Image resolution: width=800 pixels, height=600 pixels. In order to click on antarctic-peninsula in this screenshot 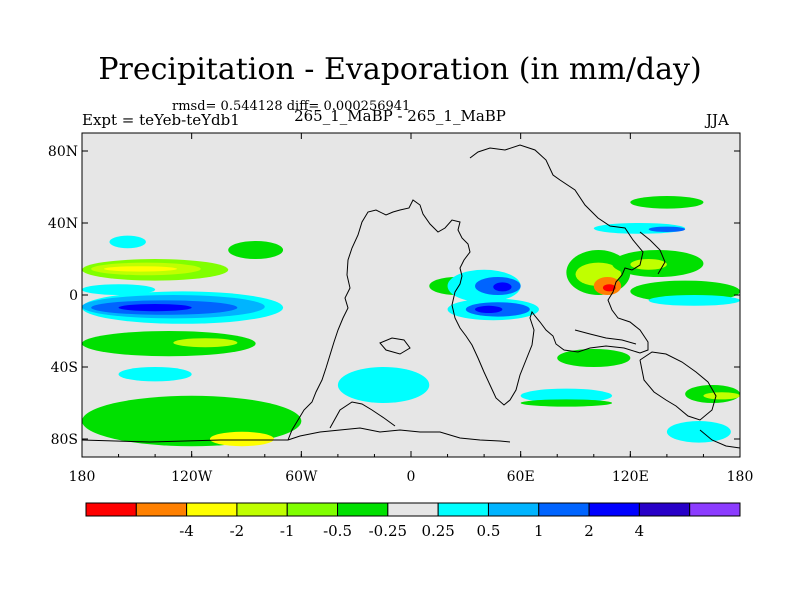, I will do `click(362, 415)`.